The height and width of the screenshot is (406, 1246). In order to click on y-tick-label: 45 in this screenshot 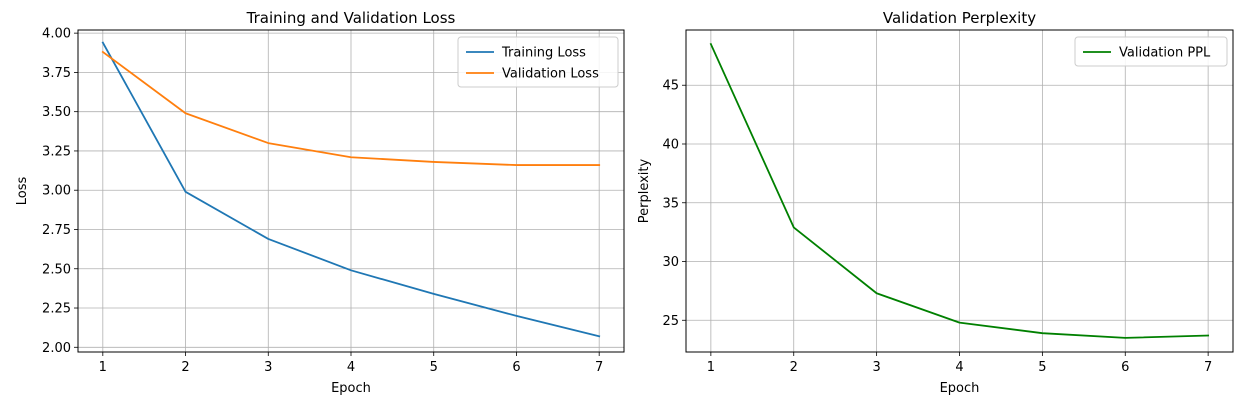, I will do `click(670, 86)`.